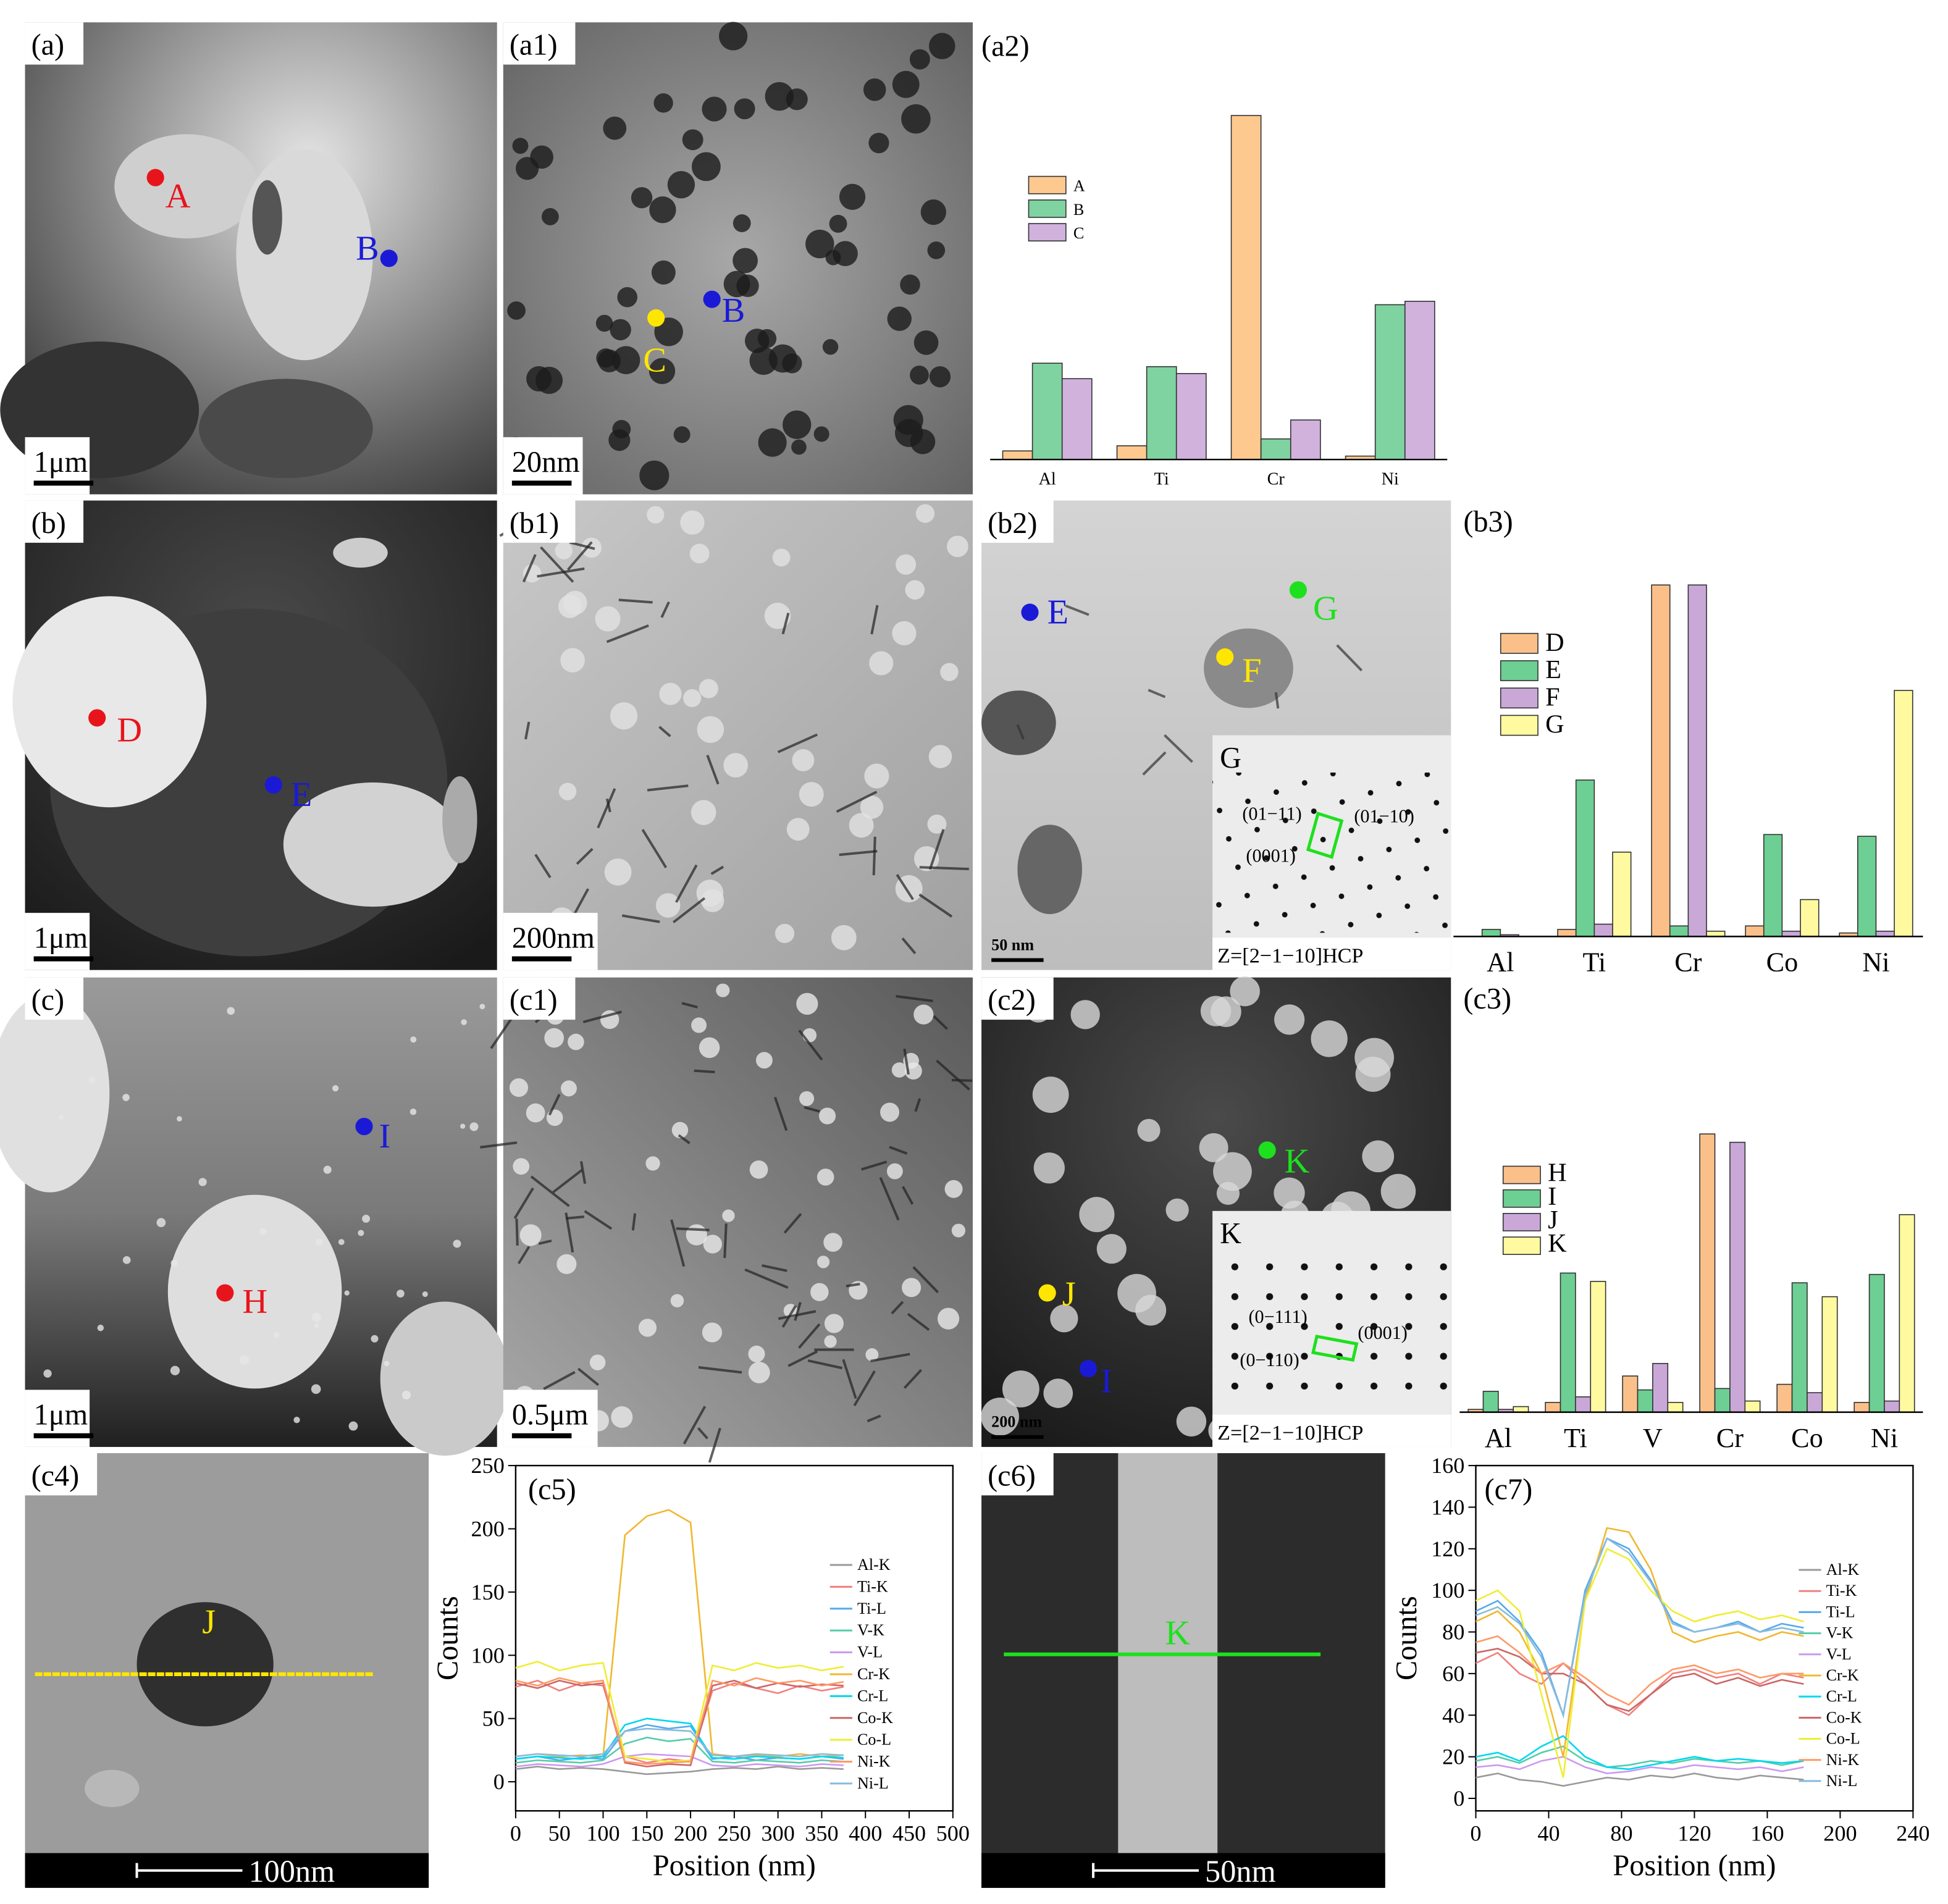 The image size is (1948, 1904). What do you see at coordinates (1841, 1696) in the screenshot?
I see `legend-label: Cr-L` at bounding box center [1841, 1696].